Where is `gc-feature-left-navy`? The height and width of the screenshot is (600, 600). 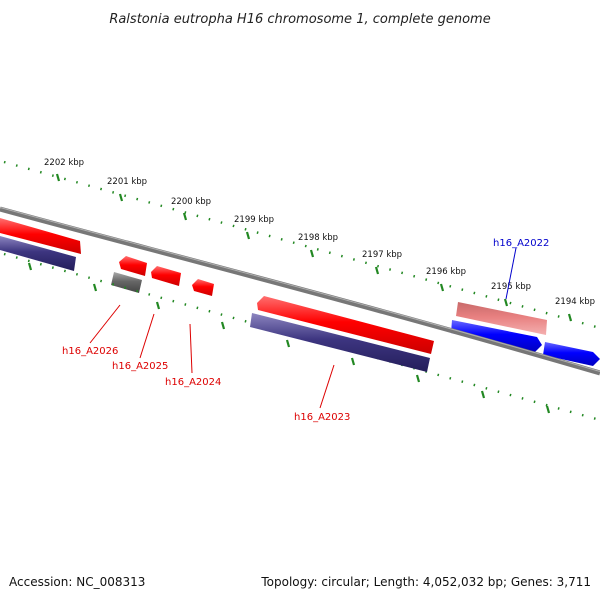 gc-feature-left-navy is located at coordinates (38, 253).